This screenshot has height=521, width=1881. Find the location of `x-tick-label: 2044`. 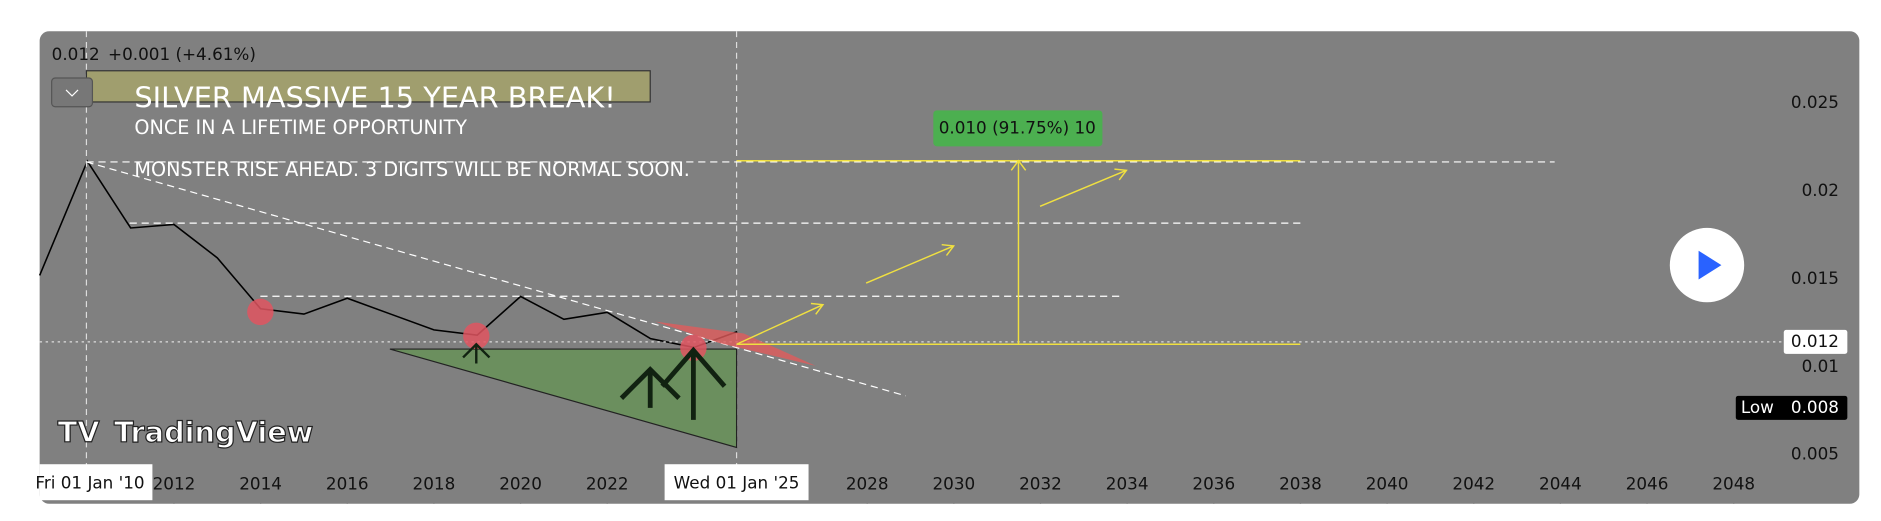

x-tick-label: 2044 is located at coordinates (1560, 484).